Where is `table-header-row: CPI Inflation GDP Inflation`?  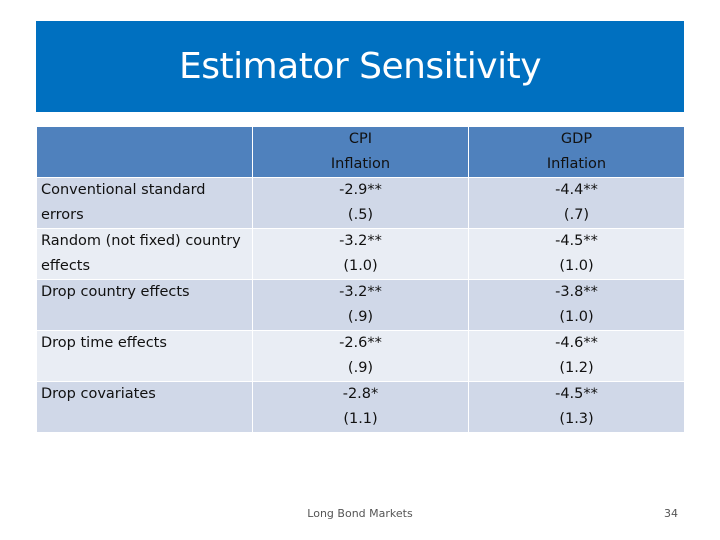
table-header-row: CPI Inflation GDP Inflation is located at coordinates (360, 152).